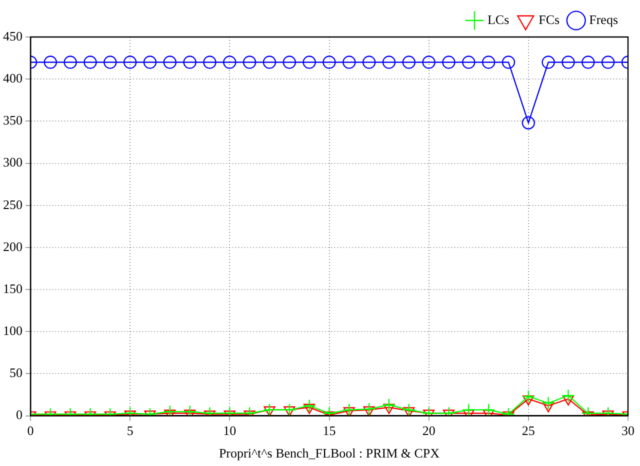 This screenshot has height=466, width=640. Describe the element at coordinates (12, 330) in the screenshot. I see `y-tick-label: 100` at that location.